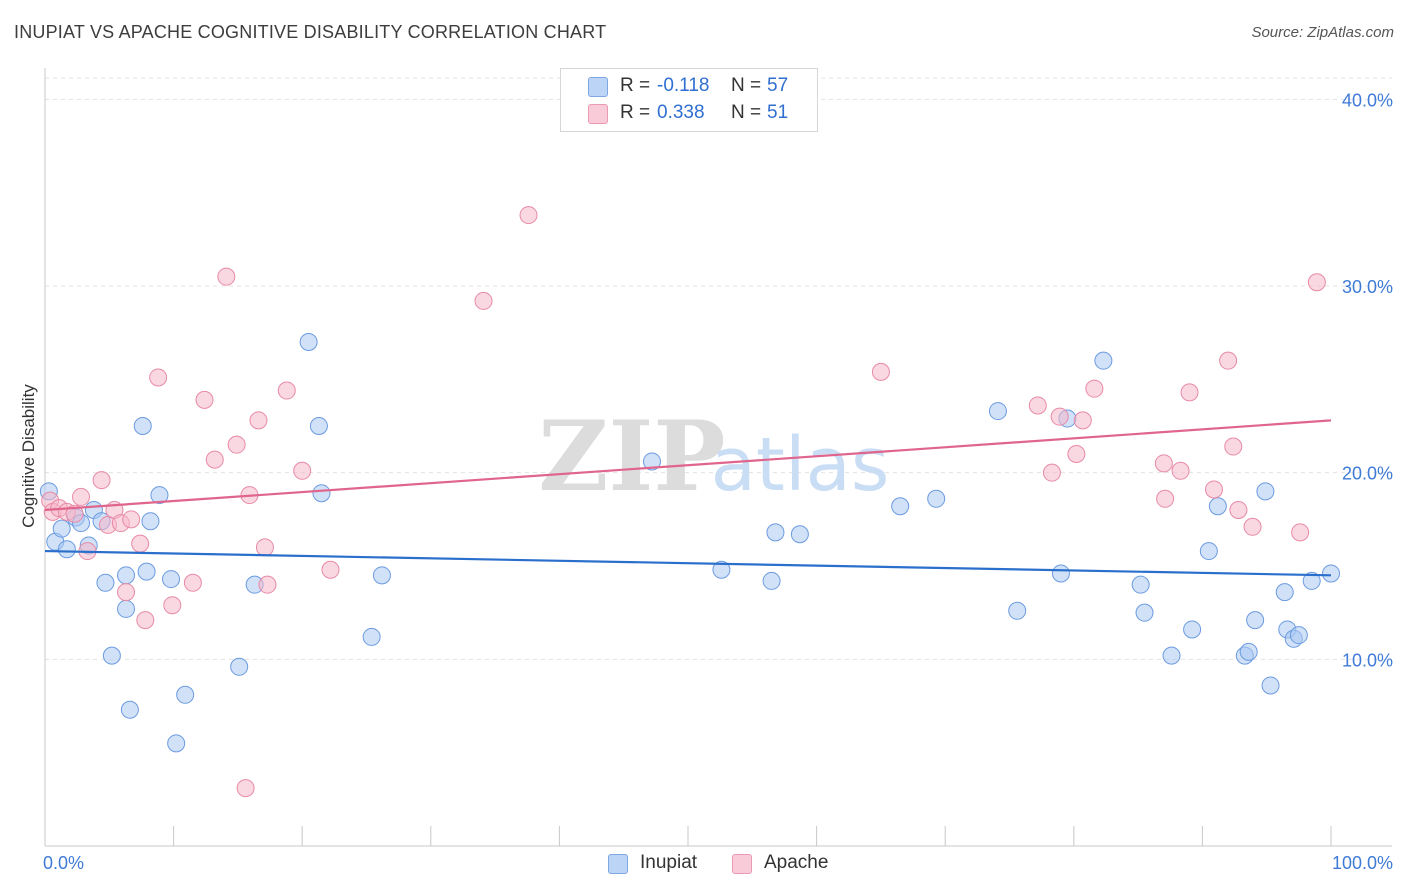  Describe the element at coordinates (681, 112) in the screenshot. I see `apache-r-value: 0.338` at that location.